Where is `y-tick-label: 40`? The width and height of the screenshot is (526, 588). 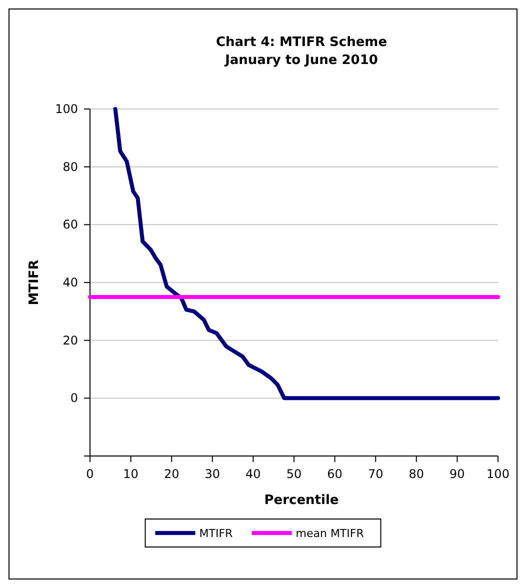
y-tick-label: 40 is located at coordinates (70, 283).